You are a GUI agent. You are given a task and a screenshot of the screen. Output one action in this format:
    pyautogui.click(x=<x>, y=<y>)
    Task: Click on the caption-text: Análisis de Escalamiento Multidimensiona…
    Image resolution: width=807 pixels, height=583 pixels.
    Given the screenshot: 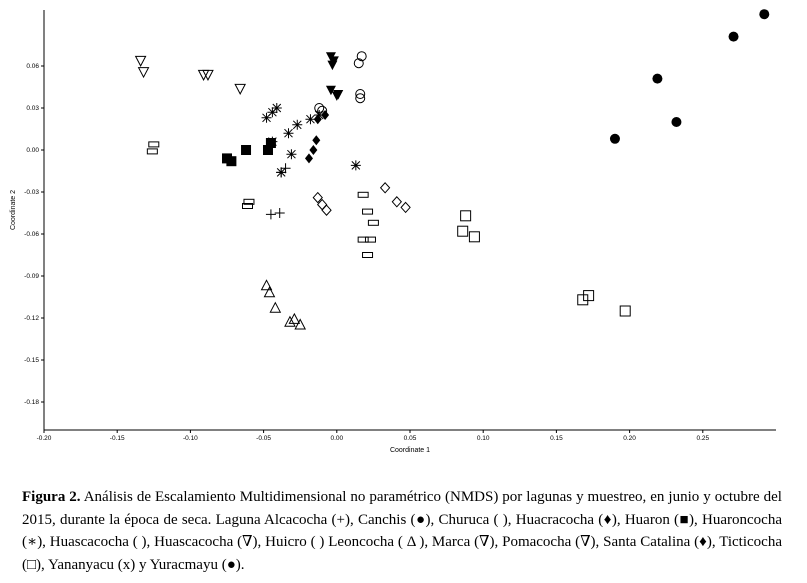 What is the action you would take?
    pyautogui.click(x=402, y=531)
    